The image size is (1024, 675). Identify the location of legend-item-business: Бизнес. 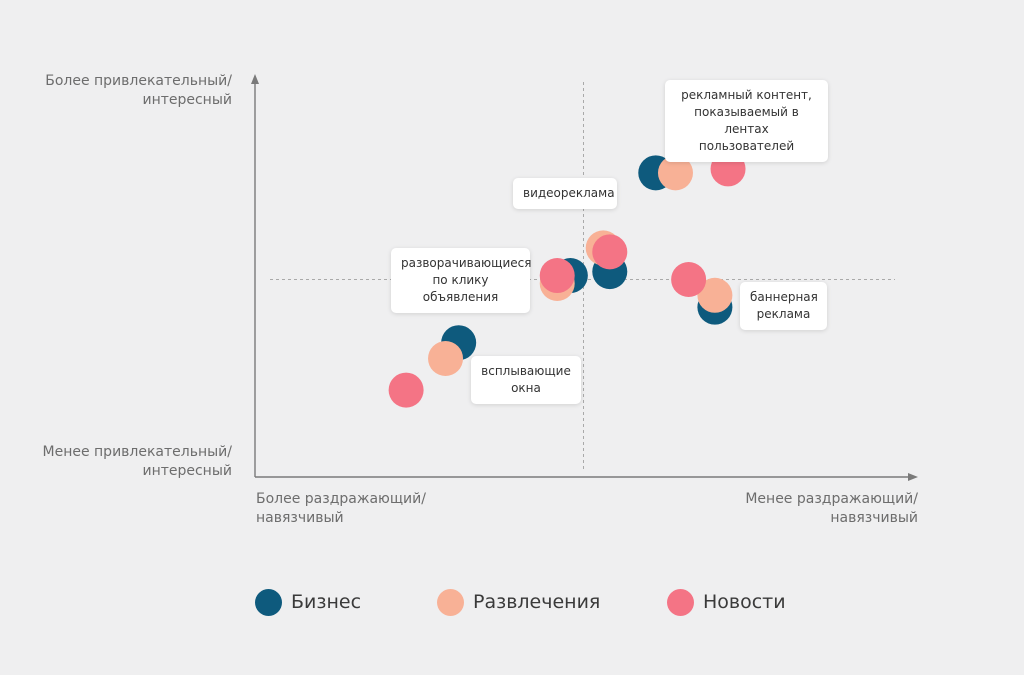
(308, 602).